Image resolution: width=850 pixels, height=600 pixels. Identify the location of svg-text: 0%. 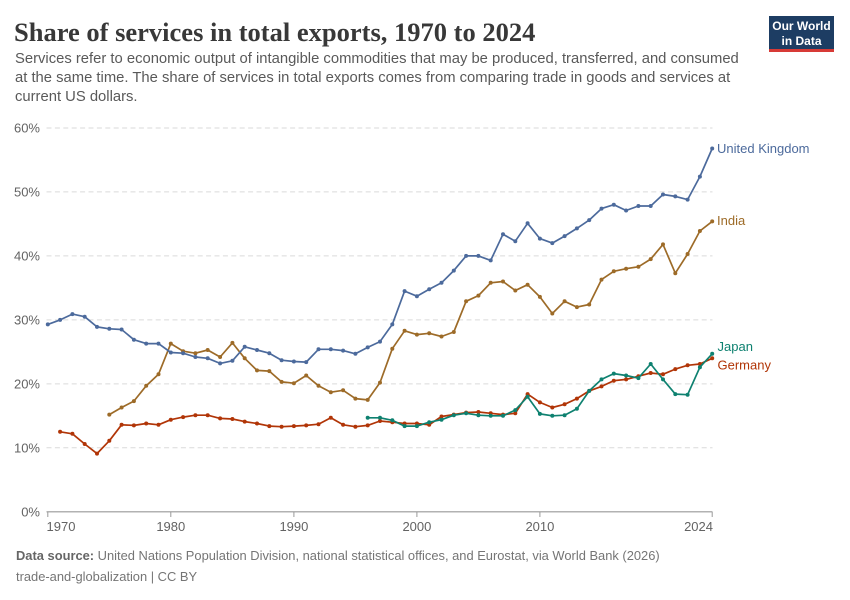
(30, 511).